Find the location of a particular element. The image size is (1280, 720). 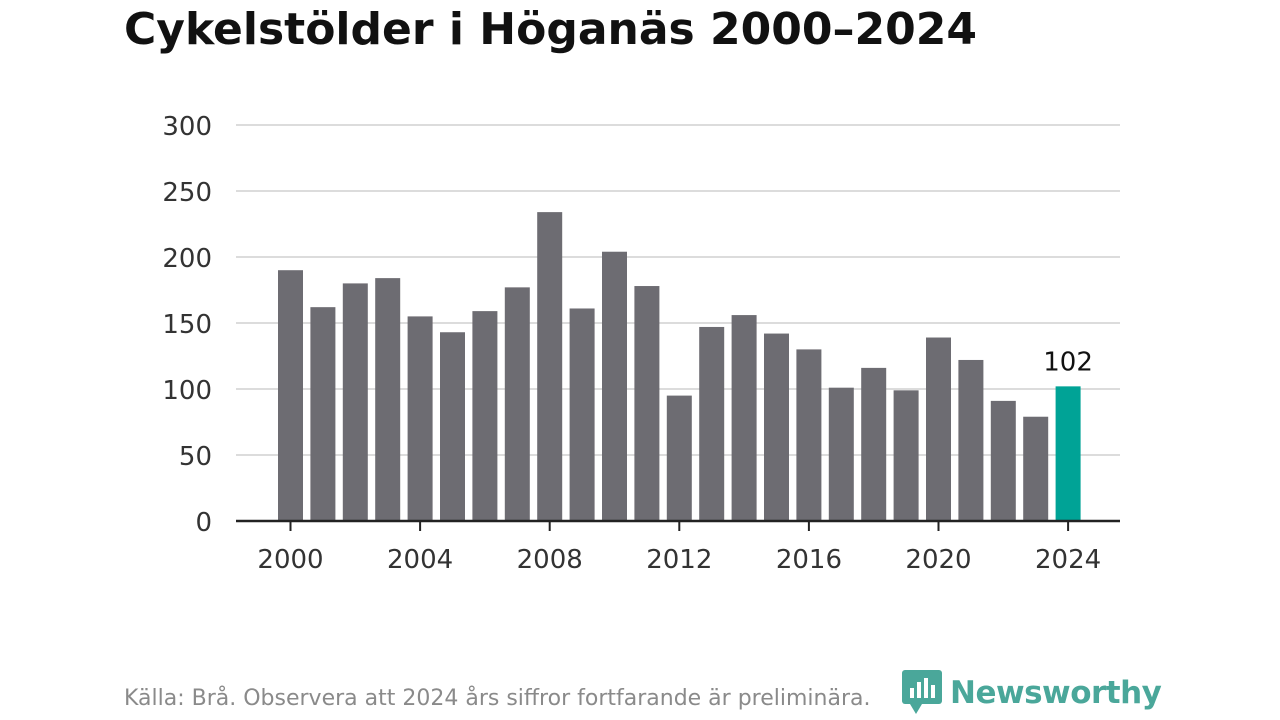

x-tick-label: 2008 is located at coordinates (550, 560).